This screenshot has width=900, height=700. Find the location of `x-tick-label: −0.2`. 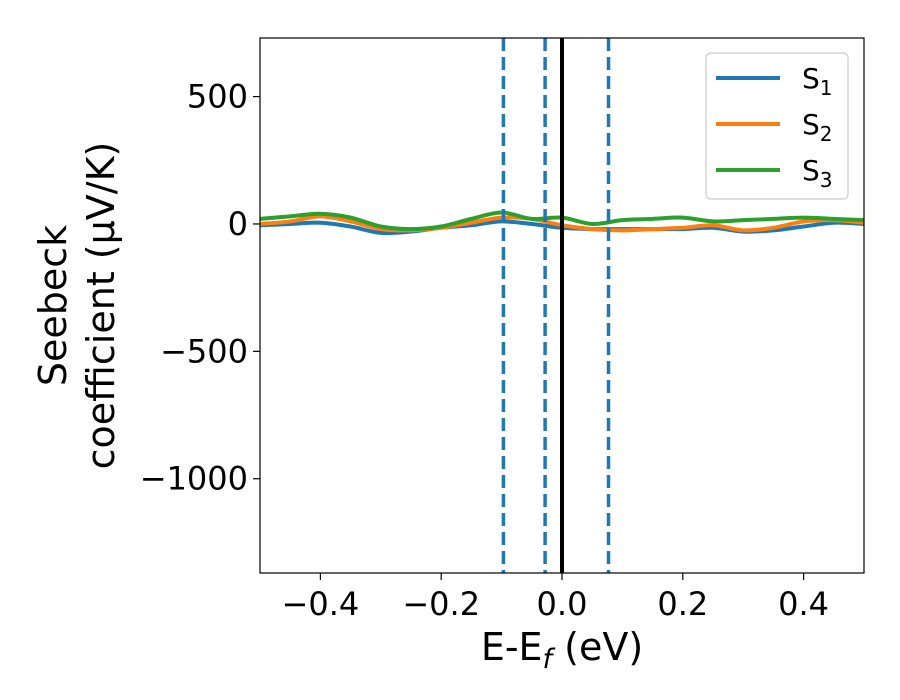

x-tick-label: −0.2 is located at coordinates (441, 604).